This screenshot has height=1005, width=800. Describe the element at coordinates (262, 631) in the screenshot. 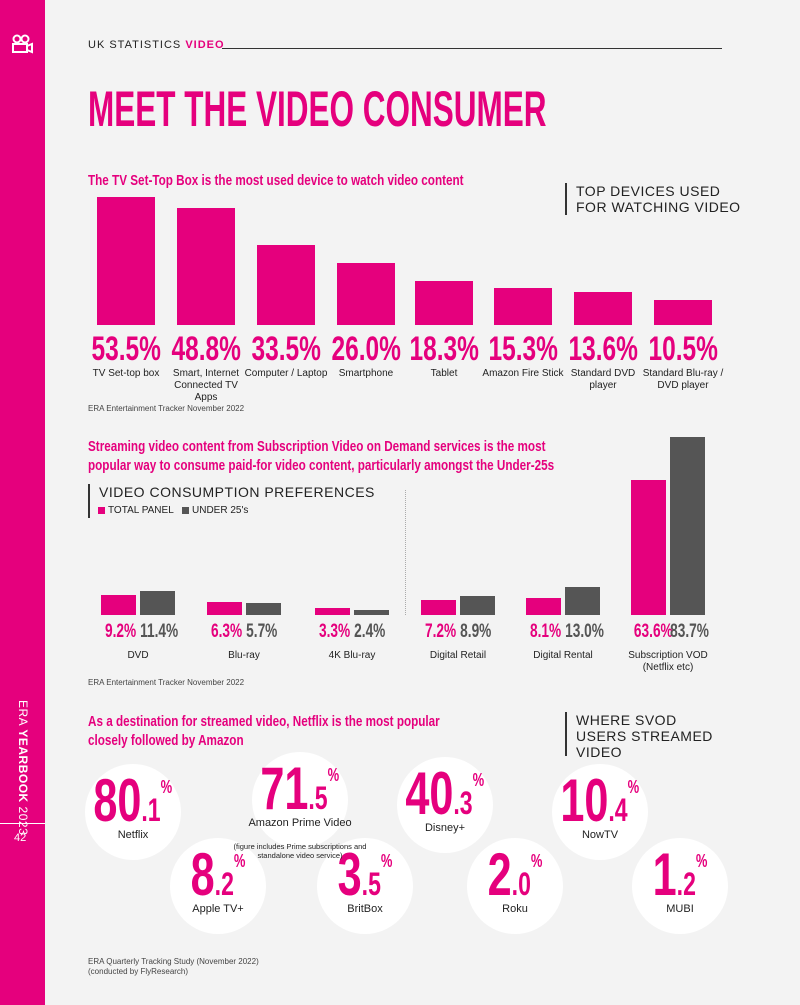

I see `value-label: 5.7%` at that location.